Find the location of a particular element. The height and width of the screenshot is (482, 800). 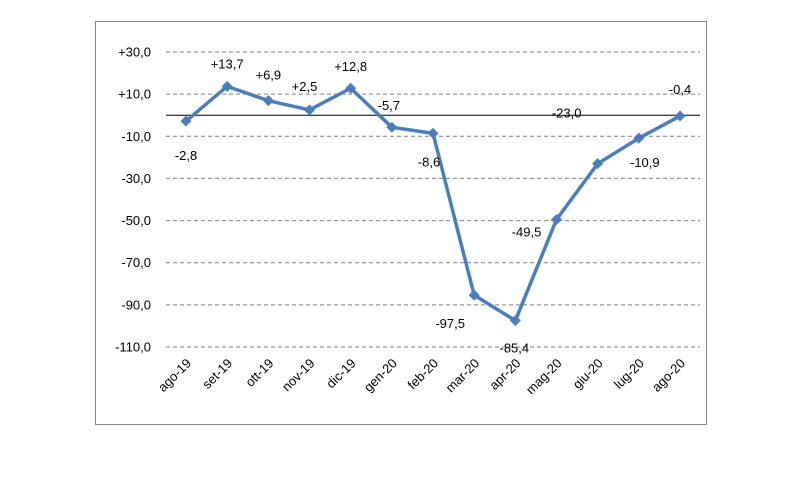

data-label: -85,4 is located at coordinates (515, 348).